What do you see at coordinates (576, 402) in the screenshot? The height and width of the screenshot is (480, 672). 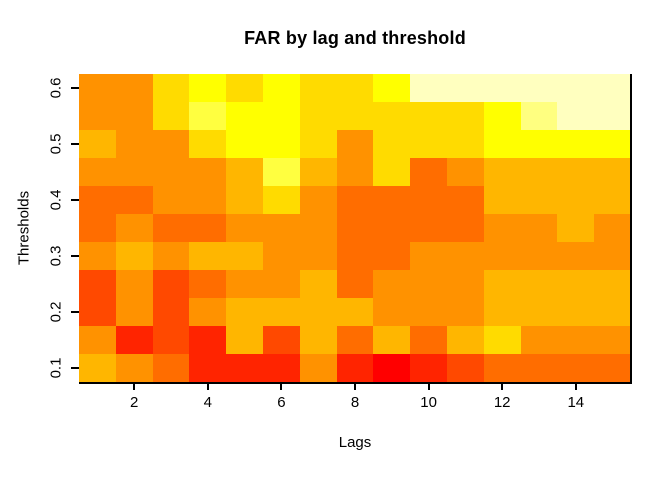 I see `x-tick-label: 14` at bounding box center [576, 402].